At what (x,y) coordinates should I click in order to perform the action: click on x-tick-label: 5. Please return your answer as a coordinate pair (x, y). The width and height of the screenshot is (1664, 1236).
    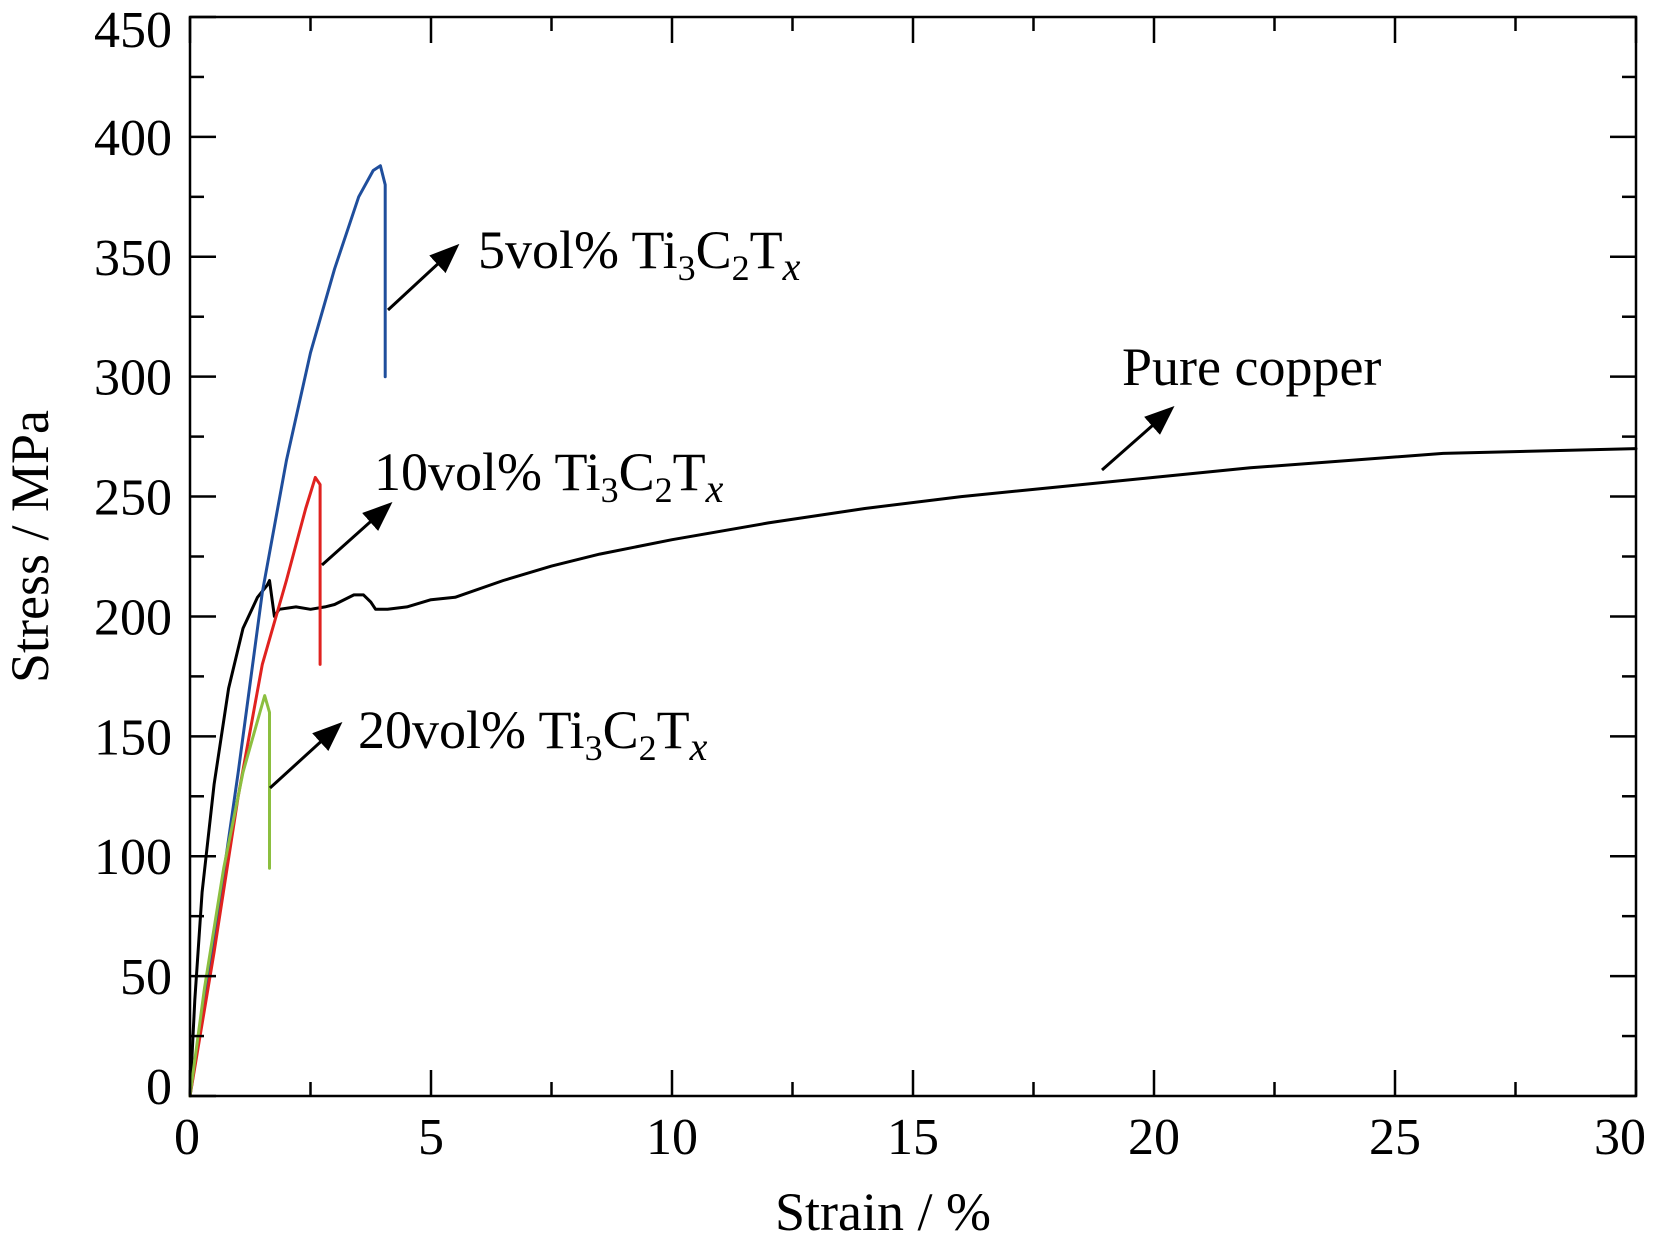
    Looking at the image, I should click on (431, 1137).